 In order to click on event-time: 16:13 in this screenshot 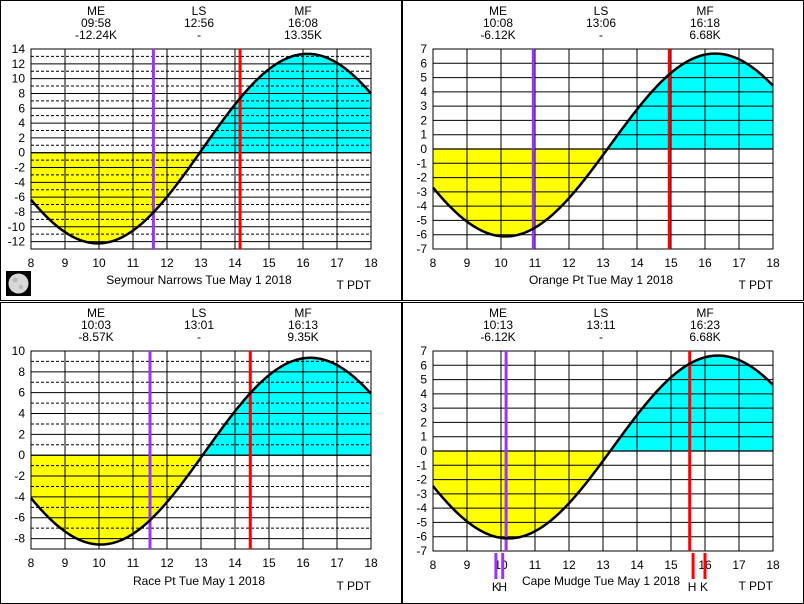, I will do `click(303, 325)`.